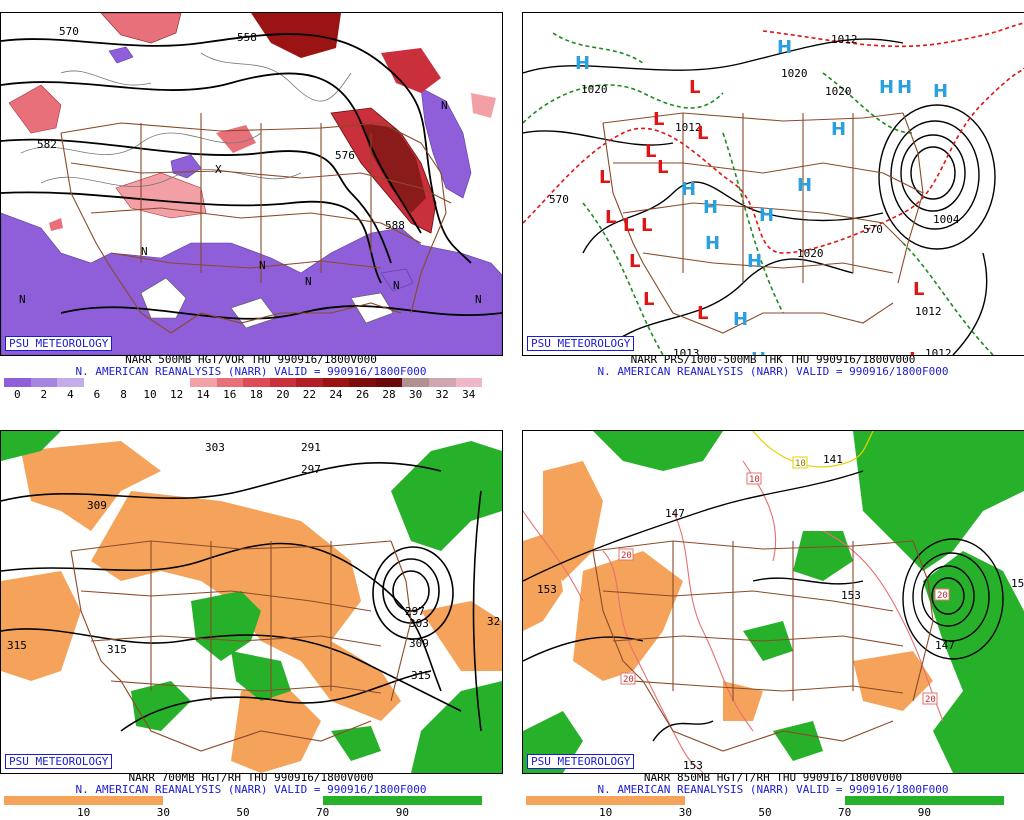 The width and height of the screenshot is (1024, 820). What do you see at coordinates (251, 359) in the screenshot?
I see `product-title: NARR 500MB HGT/VOR THU 990916/1800V000` at bounding box center [251, 359].